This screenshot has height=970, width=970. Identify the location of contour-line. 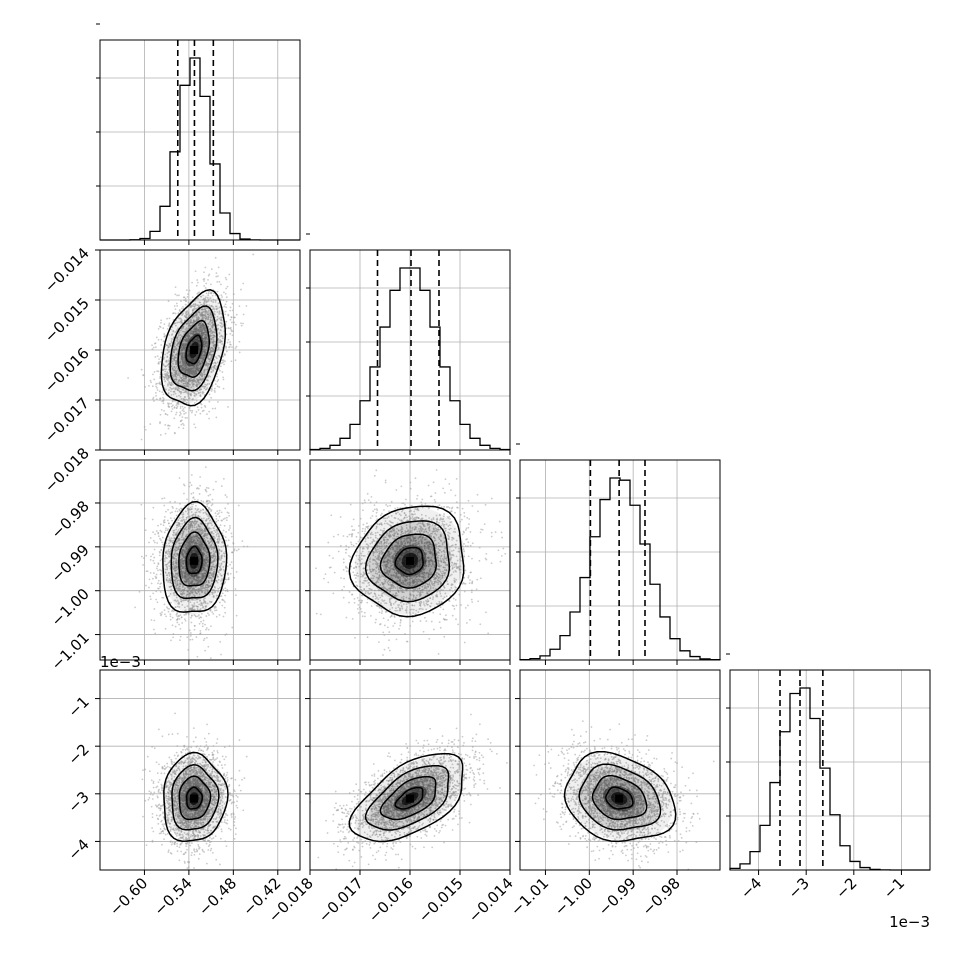
(193, 348).